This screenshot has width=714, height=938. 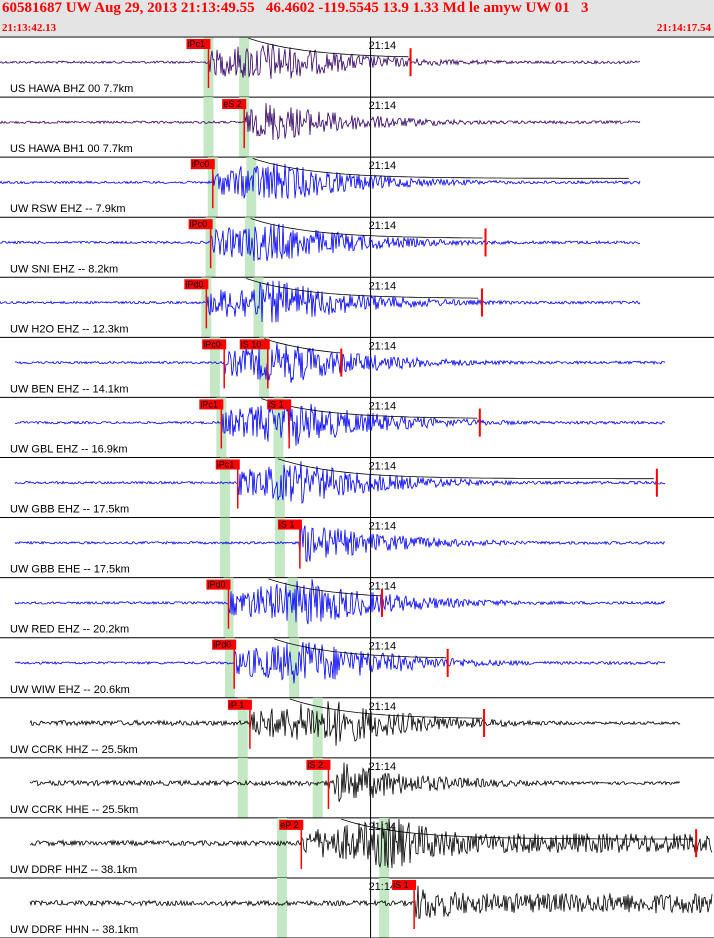 I want to click on channel-label: UW CCRK HHE -- 25.5km, so click(x=74, y=810).